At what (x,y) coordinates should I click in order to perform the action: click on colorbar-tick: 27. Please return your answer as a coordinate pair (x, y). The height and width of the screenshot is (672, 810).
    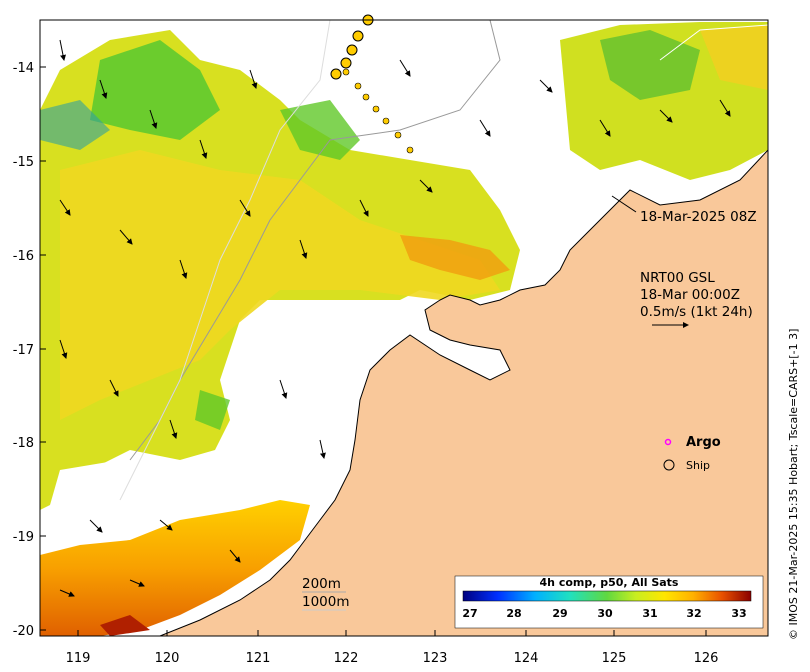
    Looking at the image, I should click on (469, 613).